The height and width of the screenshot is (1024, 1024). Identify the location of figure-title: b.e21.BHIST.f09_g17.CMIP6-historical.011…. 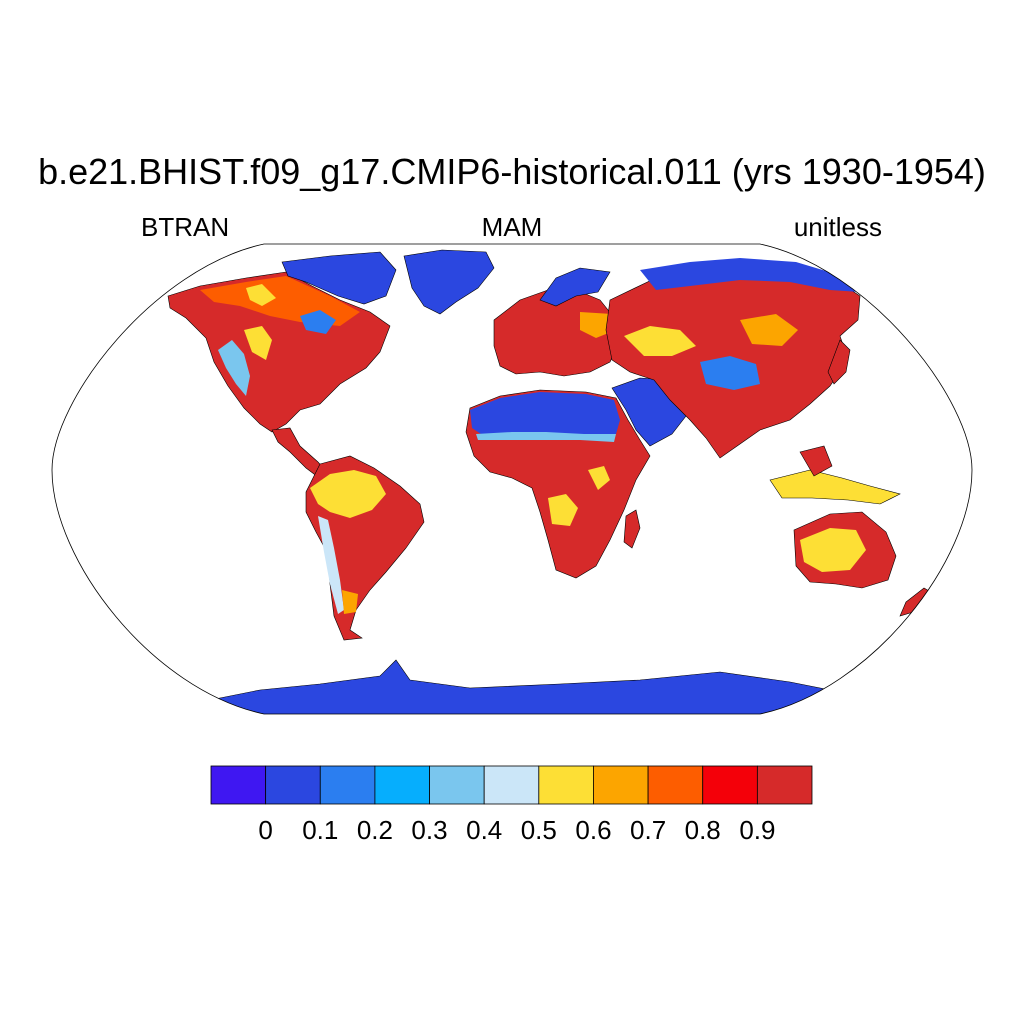
(512, 171).